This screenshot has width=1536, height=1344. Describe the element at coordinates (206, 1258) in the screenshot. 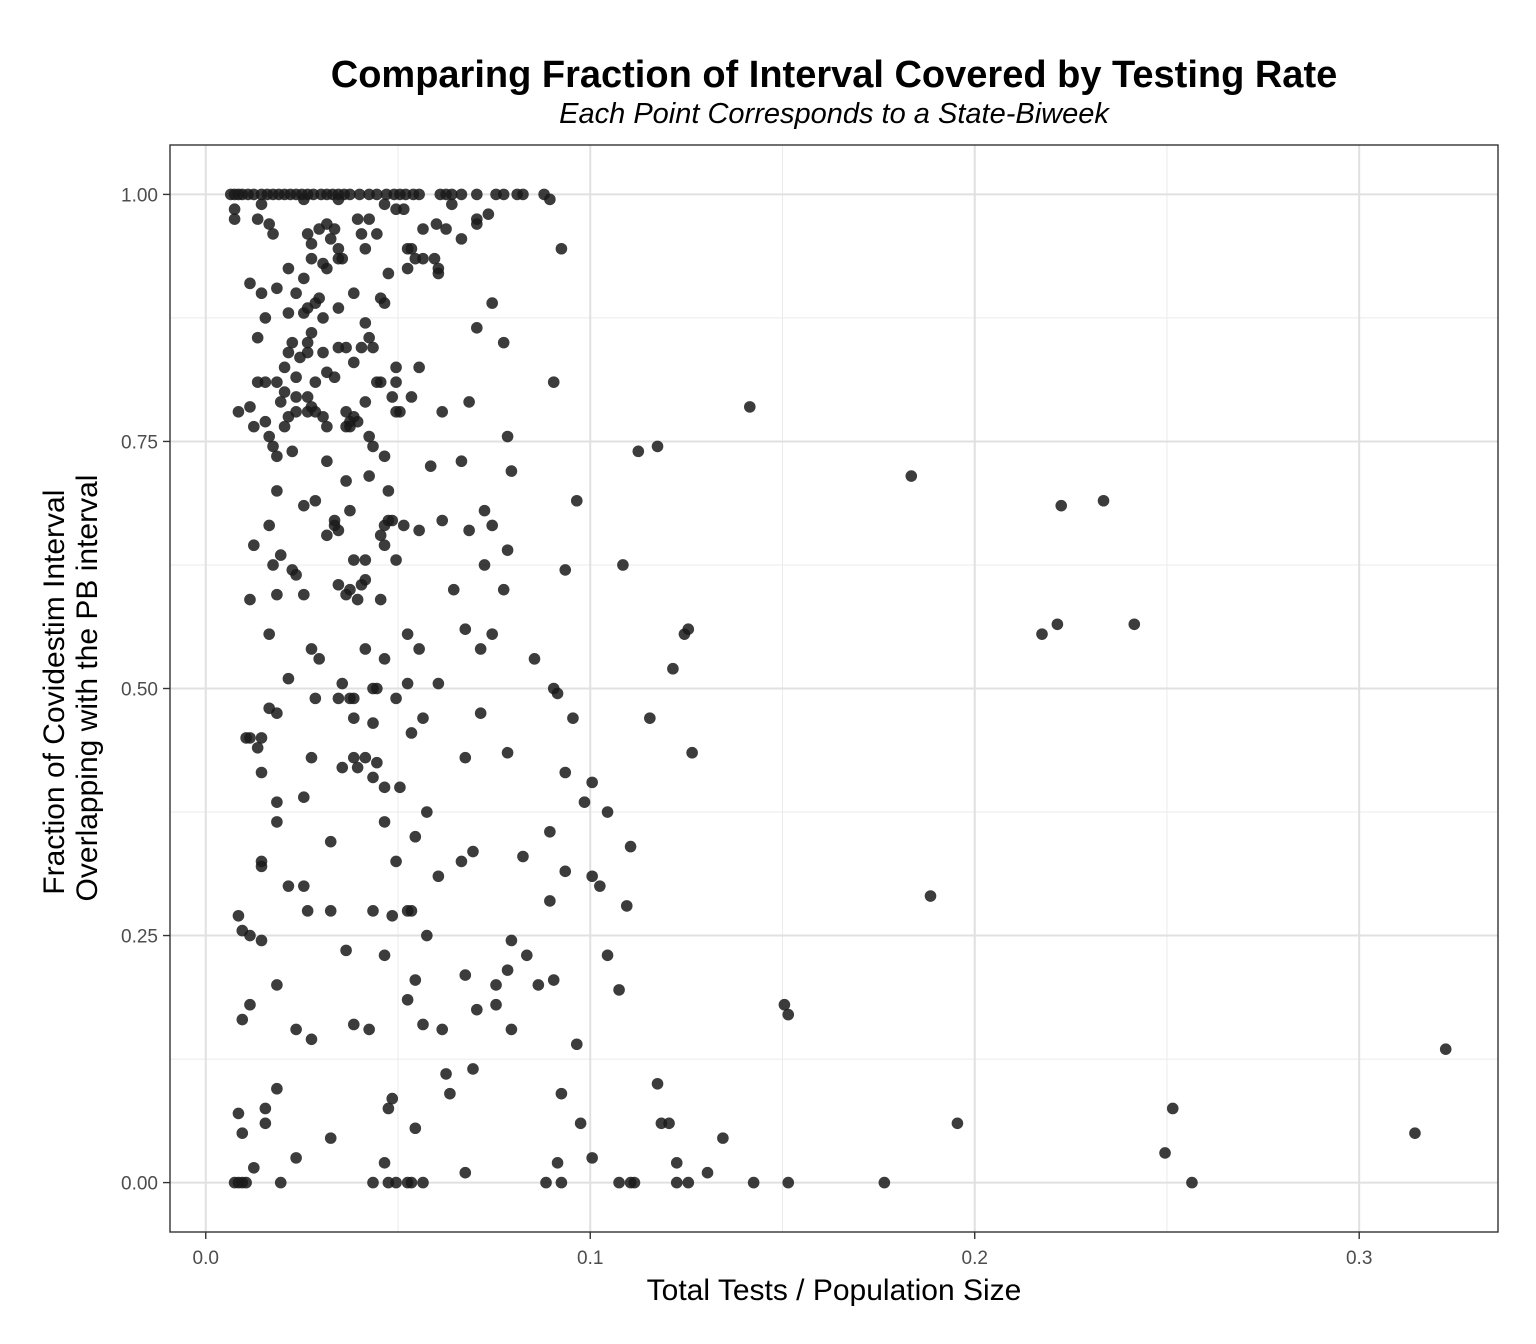

I see `x-tick-label: 0.0` at that location.